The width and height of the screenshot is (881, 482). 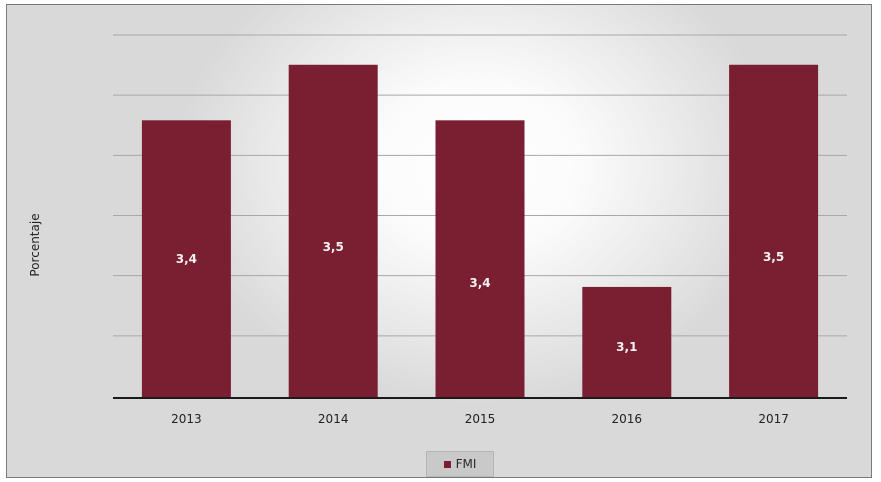 I want to click on legend-swatch-fmi, so click(x=447, y=464).